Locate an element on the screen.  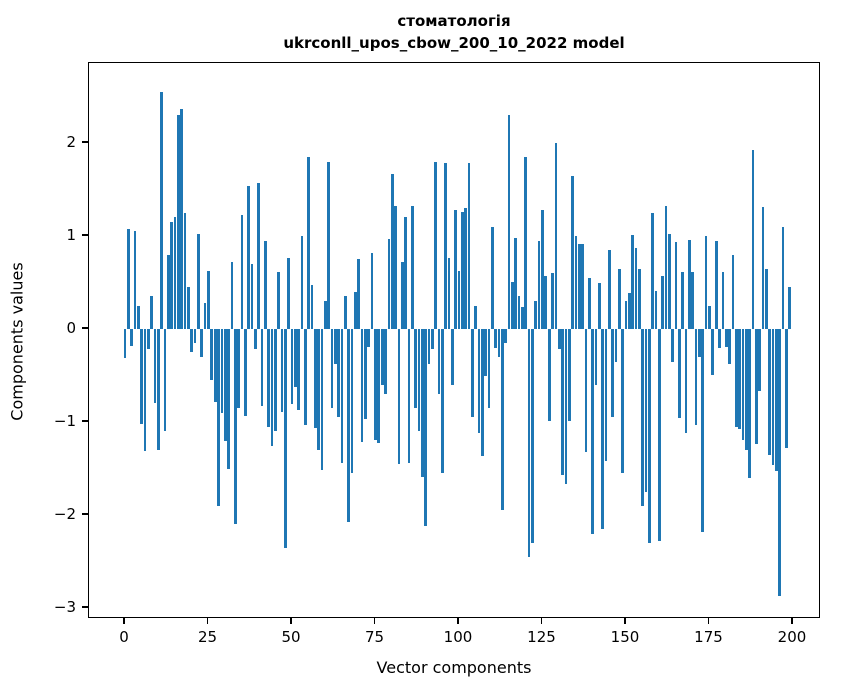
x-tick-label: 200 is located at coordinates (792, 637).